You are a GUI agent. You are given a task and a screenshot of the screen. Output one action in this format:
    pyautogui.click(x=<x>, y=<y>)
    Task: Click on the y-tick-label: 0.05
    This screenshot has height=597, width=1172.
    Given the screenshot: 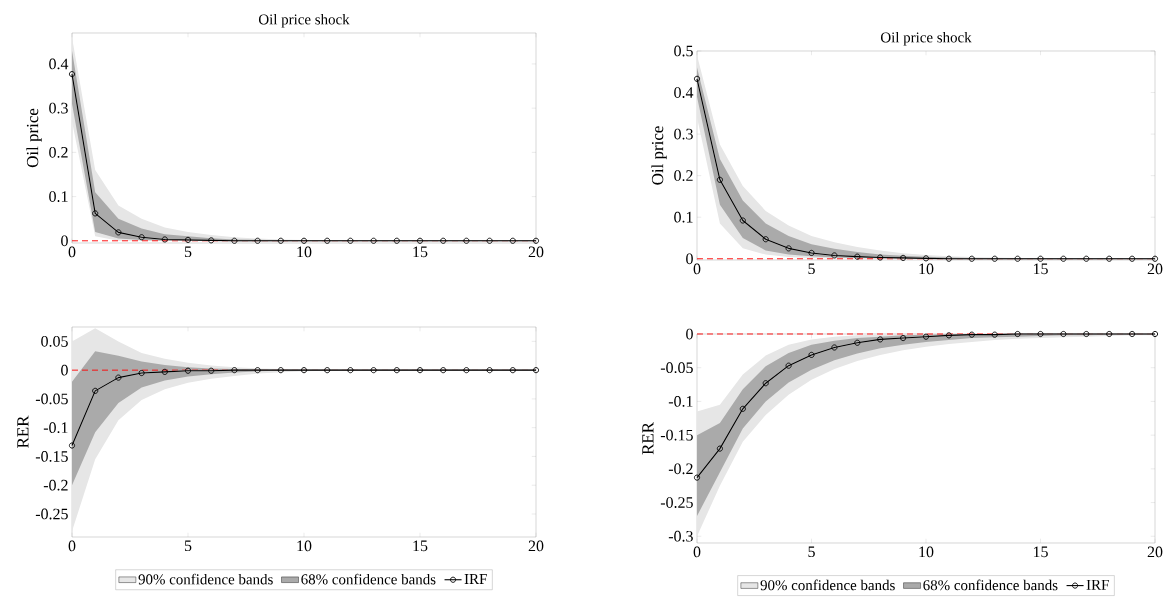 What is the action you would take?
    pyautogui.click(x=54, y=341)
    